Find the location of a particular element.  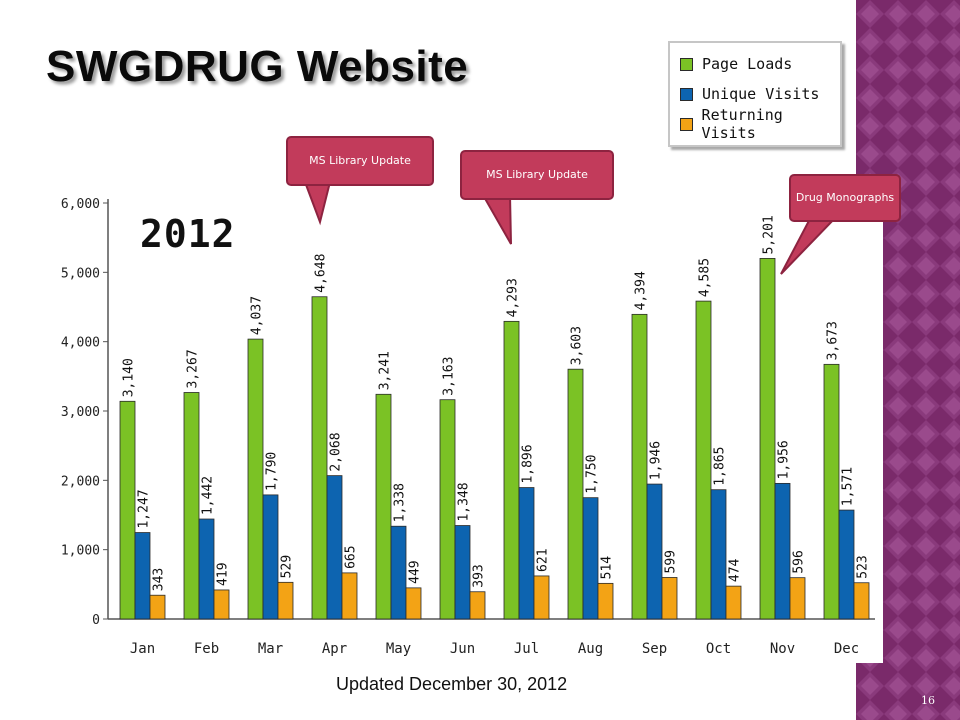

data-label: 1,865 is located at coordinates (720, 466).